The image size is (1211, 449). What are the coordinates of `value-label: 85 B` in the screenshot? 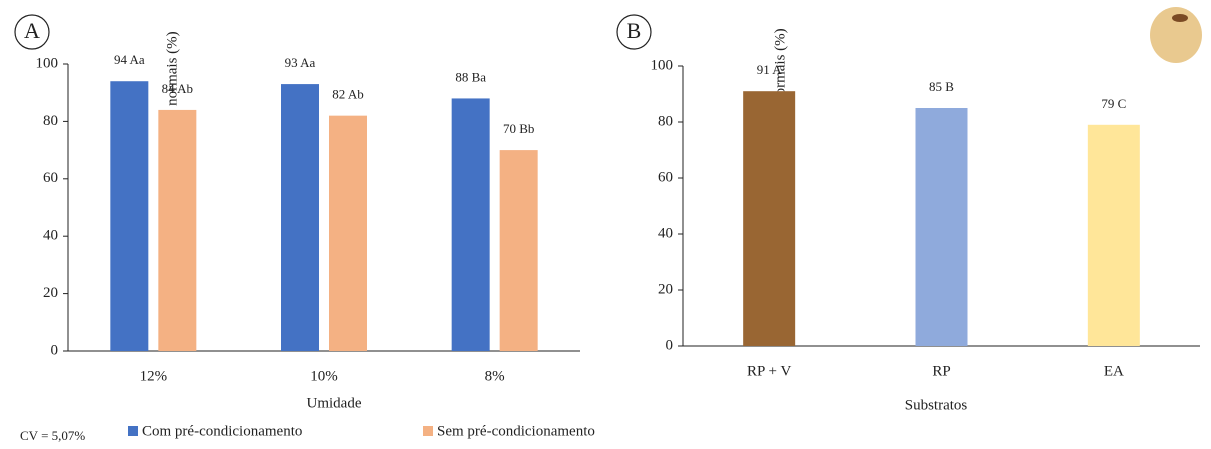 It's located at (941, 86).